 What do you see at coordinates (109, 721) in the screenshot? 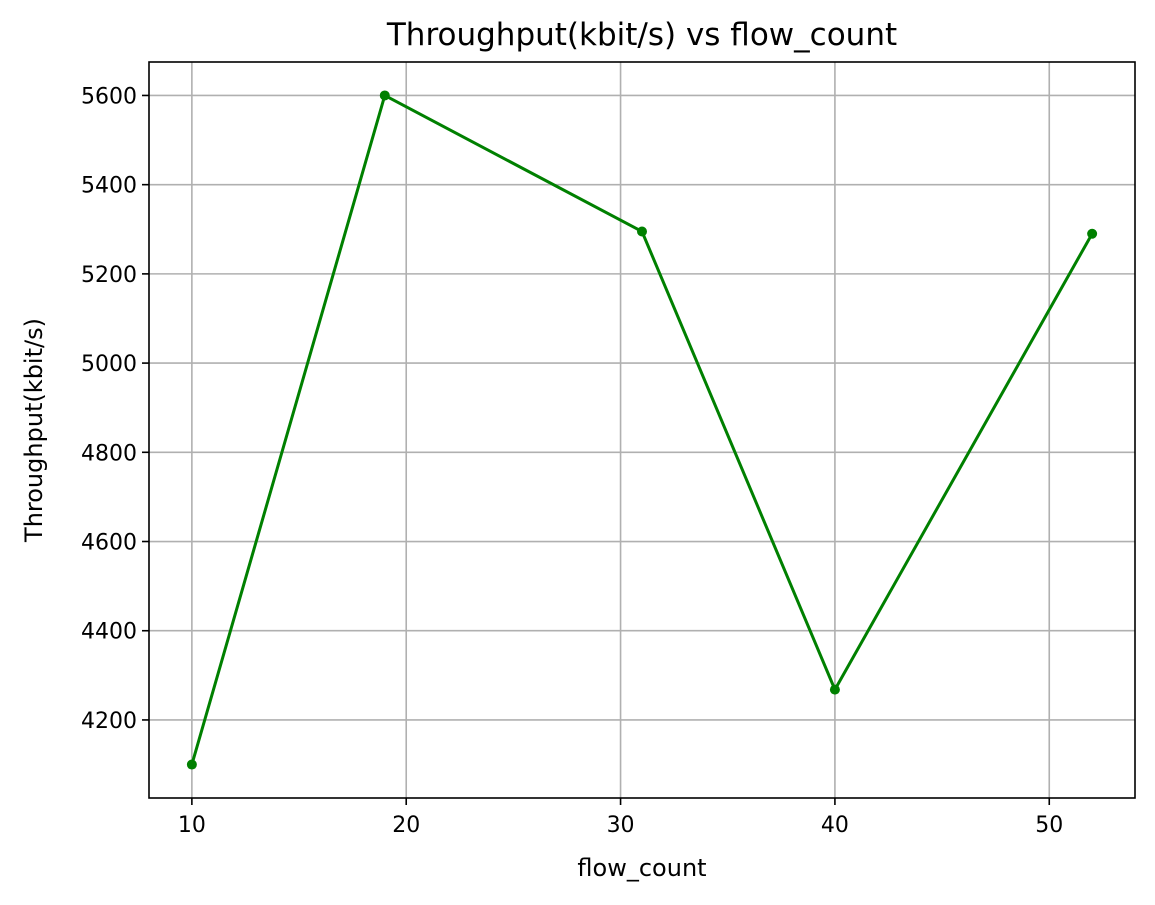
I see `y-tick-label: 4200` at bounding box center [109, 721].